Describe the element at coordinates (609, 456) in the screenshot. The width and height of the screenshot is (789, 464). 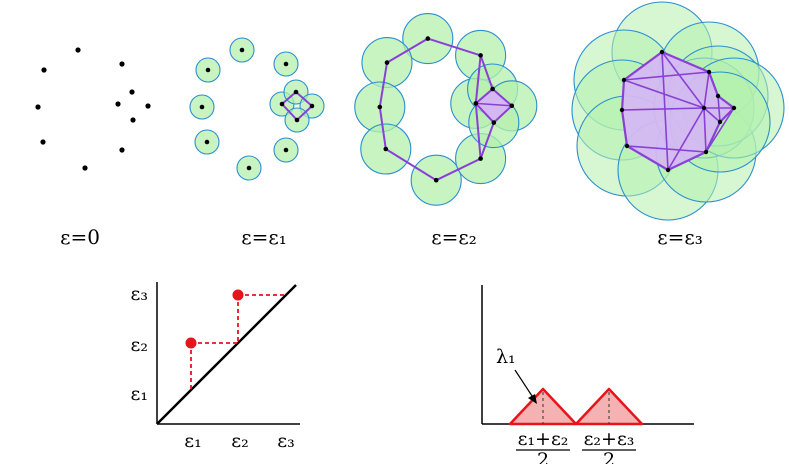
I see `pl-x-tick-2-den: 2` at that location.